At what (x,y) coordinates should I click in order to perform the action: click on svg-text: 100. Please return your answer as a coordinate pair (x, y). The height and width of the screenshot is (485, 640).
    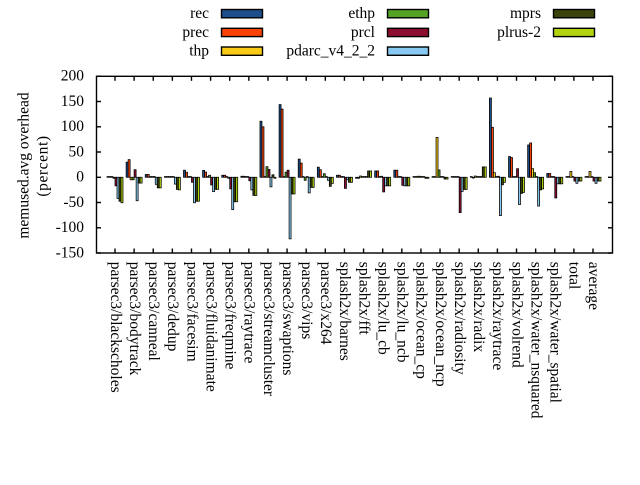
    Looking at the image, I should click on (73, 126).